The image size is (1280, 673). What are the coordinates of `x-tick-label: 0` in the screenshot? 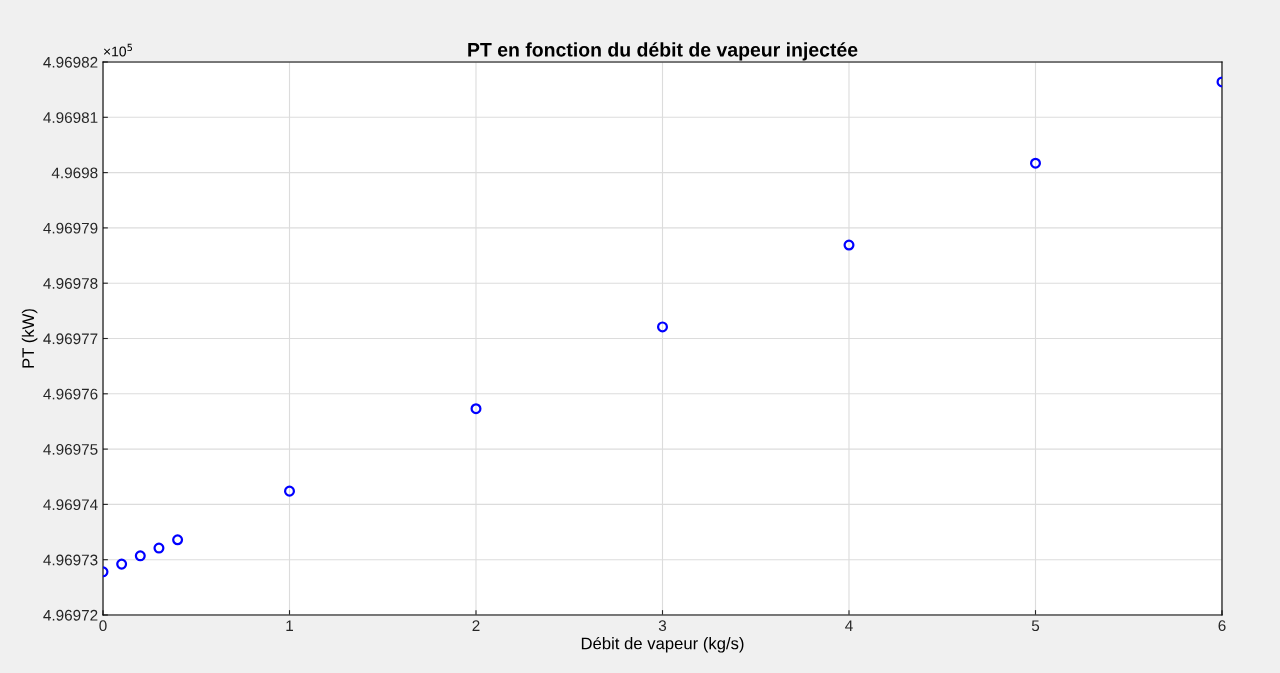 It's located at (103, 626).